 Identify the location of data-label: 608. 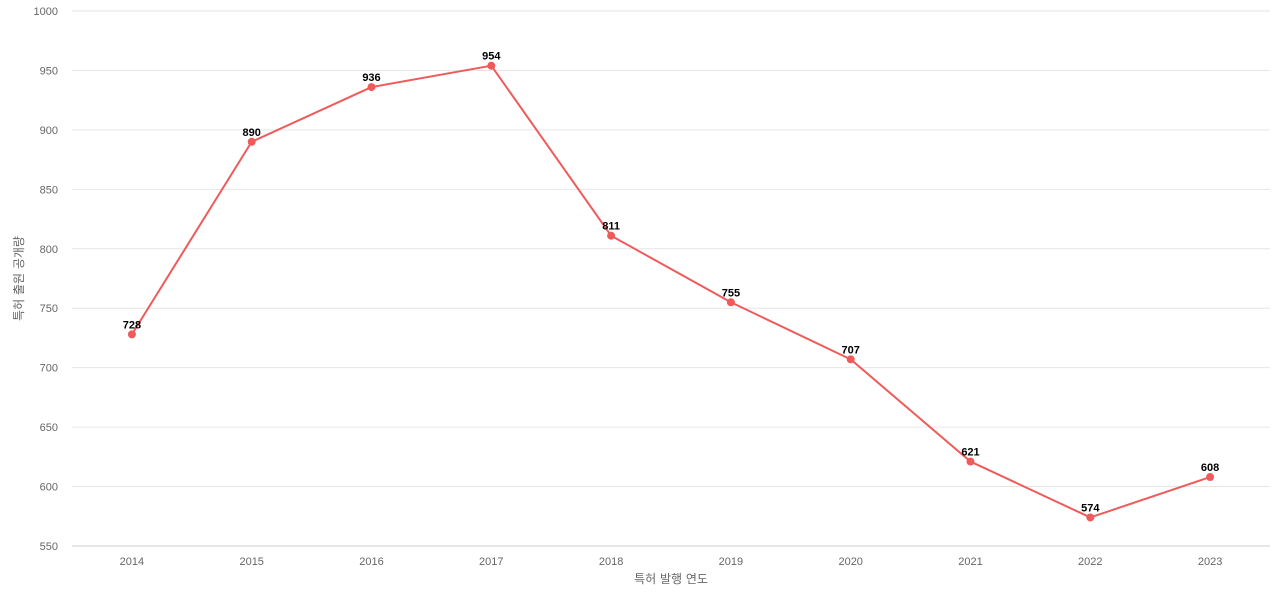
(1210, 468).